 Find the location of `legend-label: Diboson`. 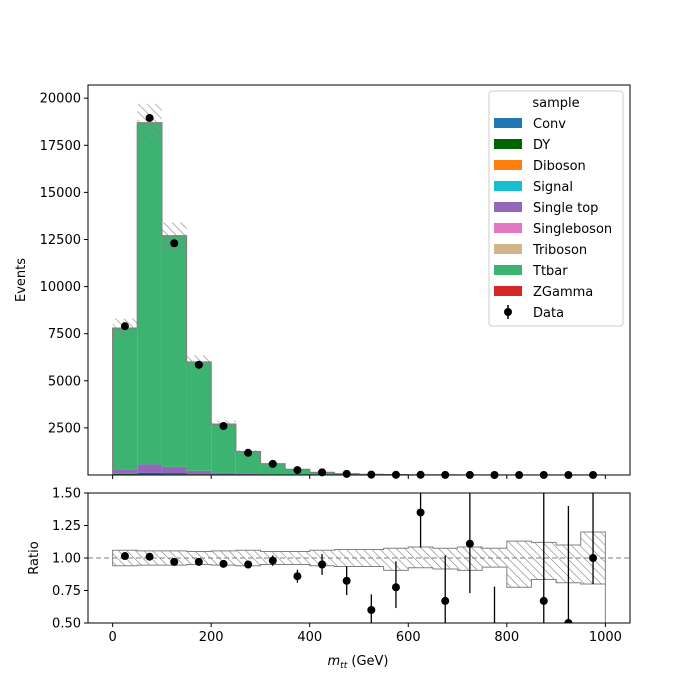

legend-label: Diboson is located at coordinates (559, 166).